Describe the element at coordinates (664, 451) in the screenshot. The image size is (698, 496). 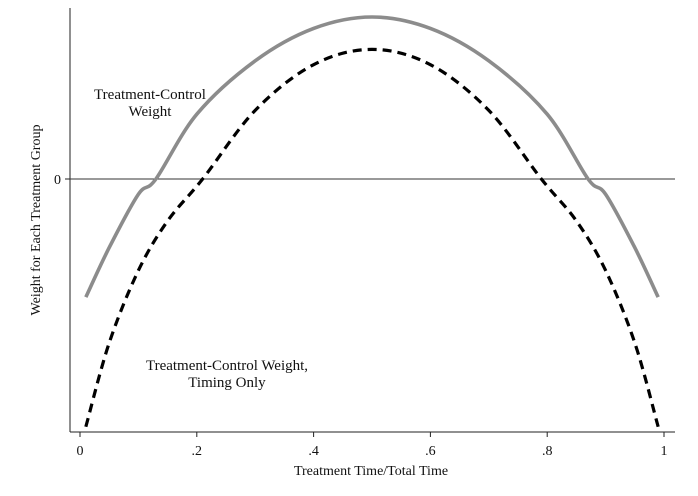
I see `x-tick-label: 1` at that location.